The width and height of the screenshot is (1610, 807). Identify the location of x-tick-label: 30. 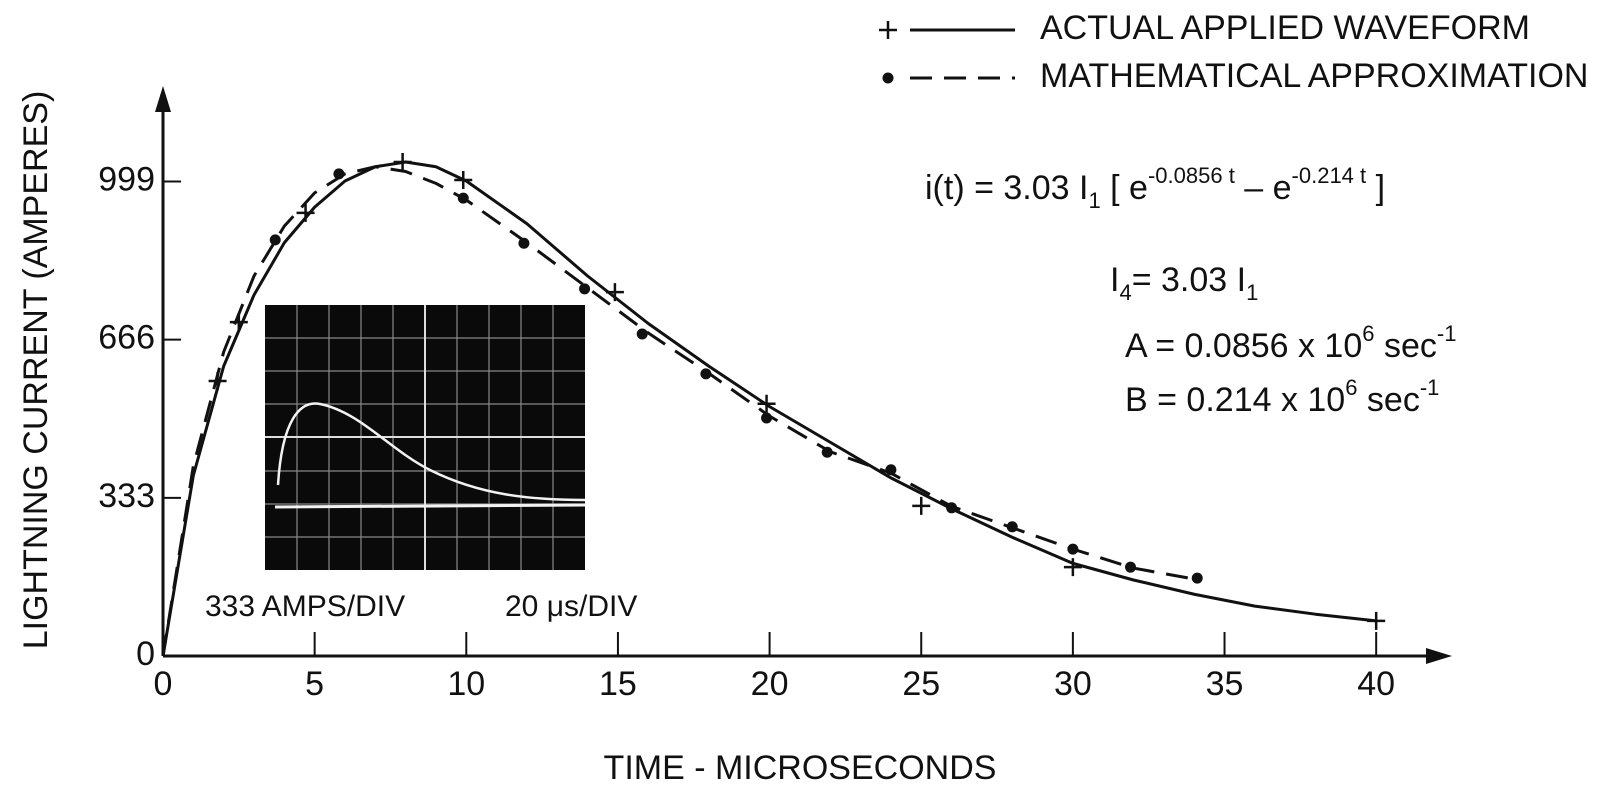
(1073, 684).